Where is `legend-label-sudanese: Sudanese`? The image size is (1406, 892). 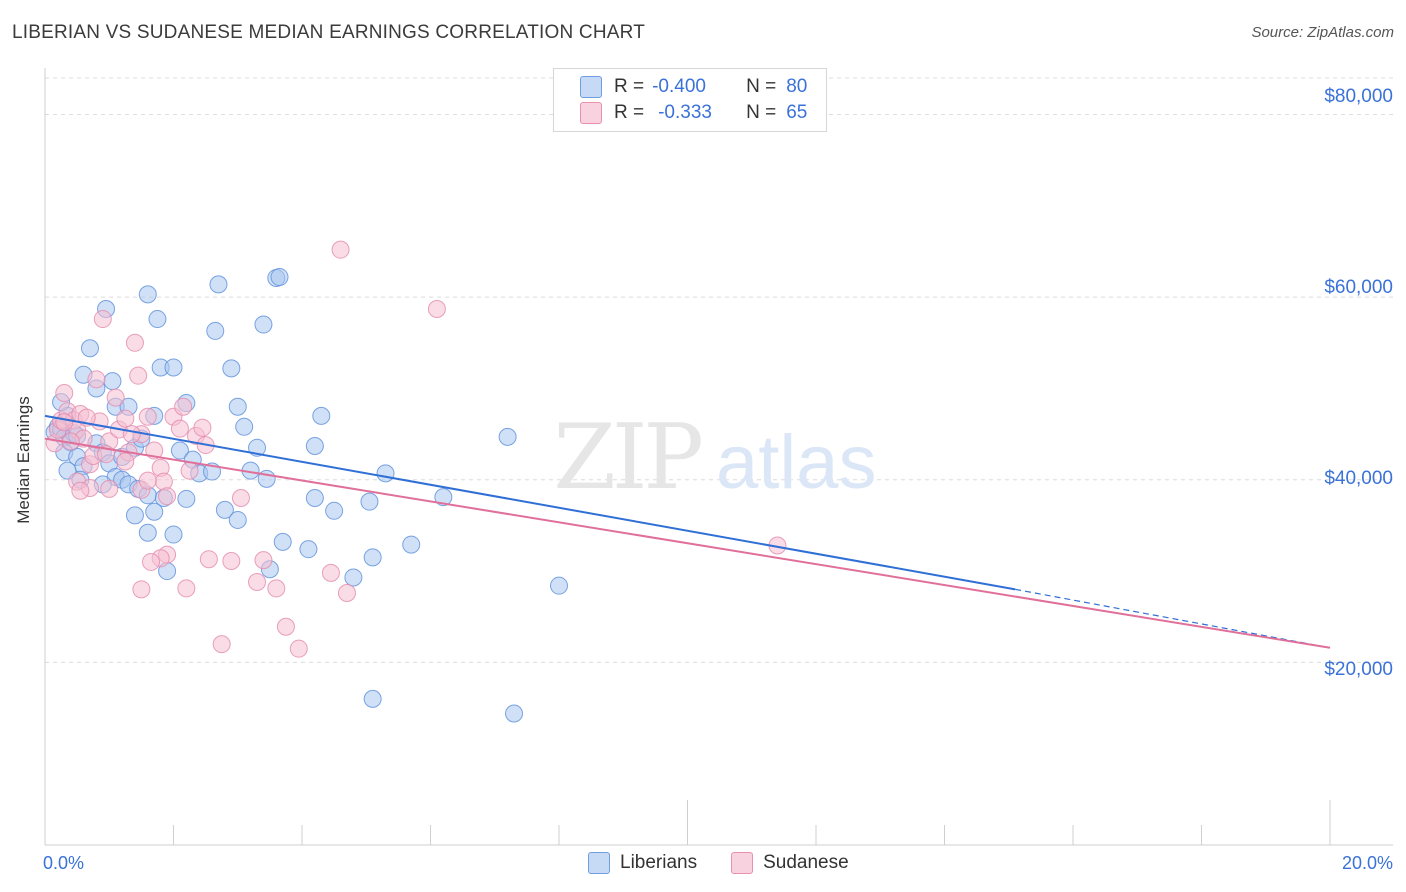
legend-label-sudanese: Sudanese is located at coordinates (806, 862).